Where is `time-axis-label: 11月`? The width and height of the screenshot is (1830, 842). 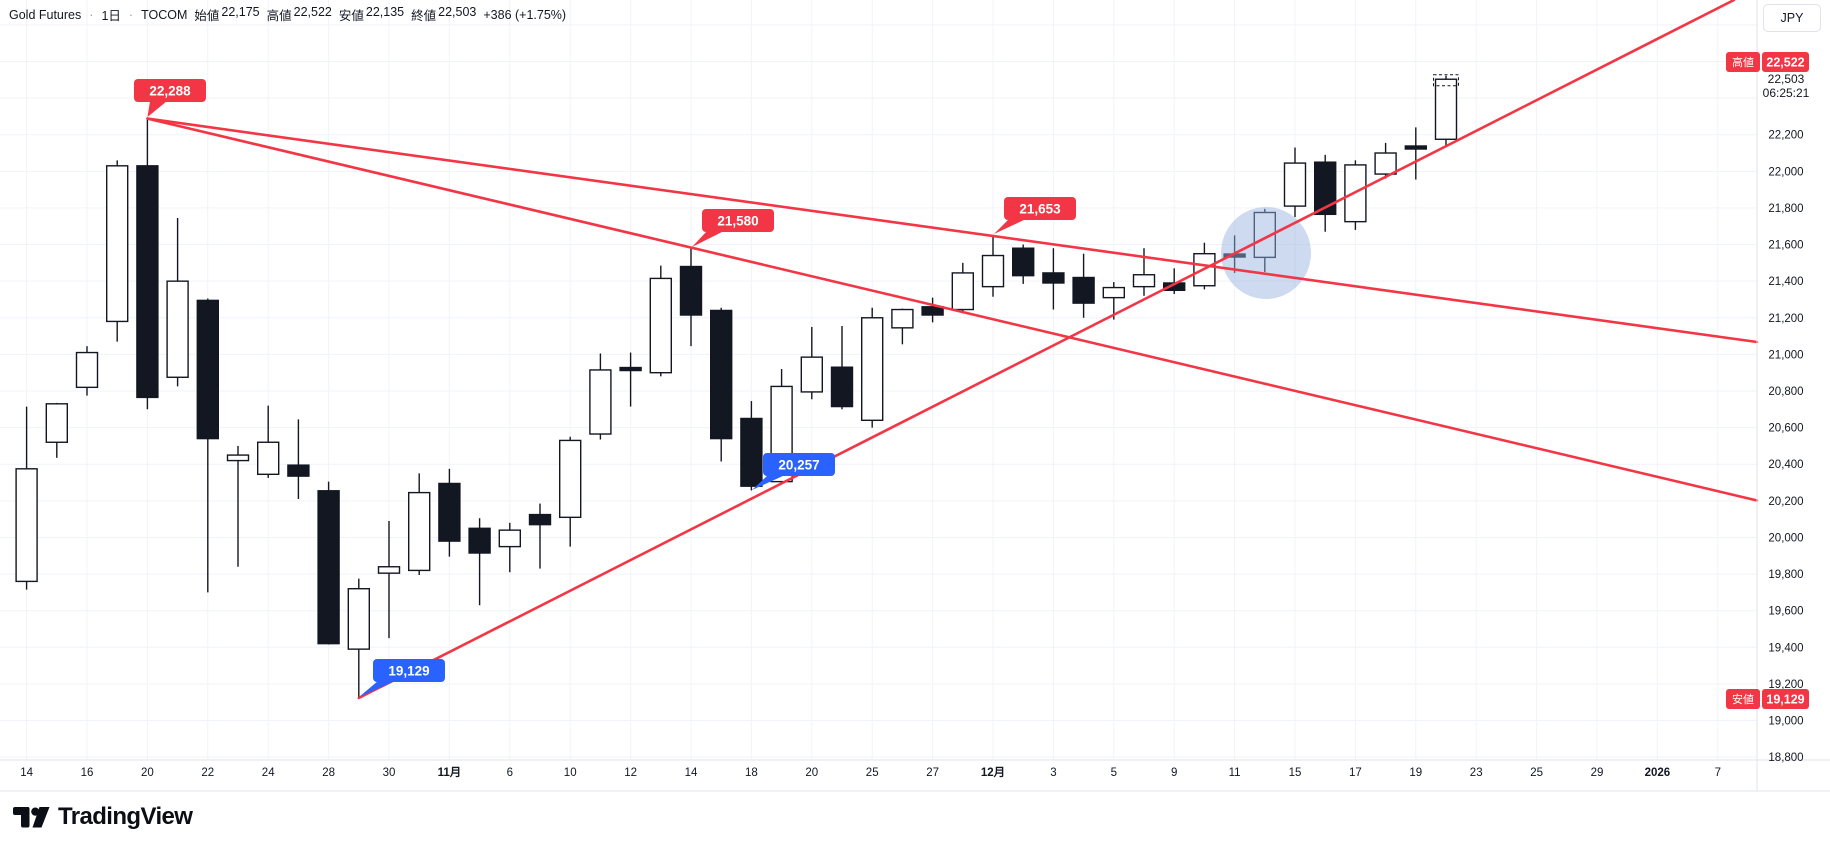 time-axis-label: 11月 is located at coordinates (450, 772).